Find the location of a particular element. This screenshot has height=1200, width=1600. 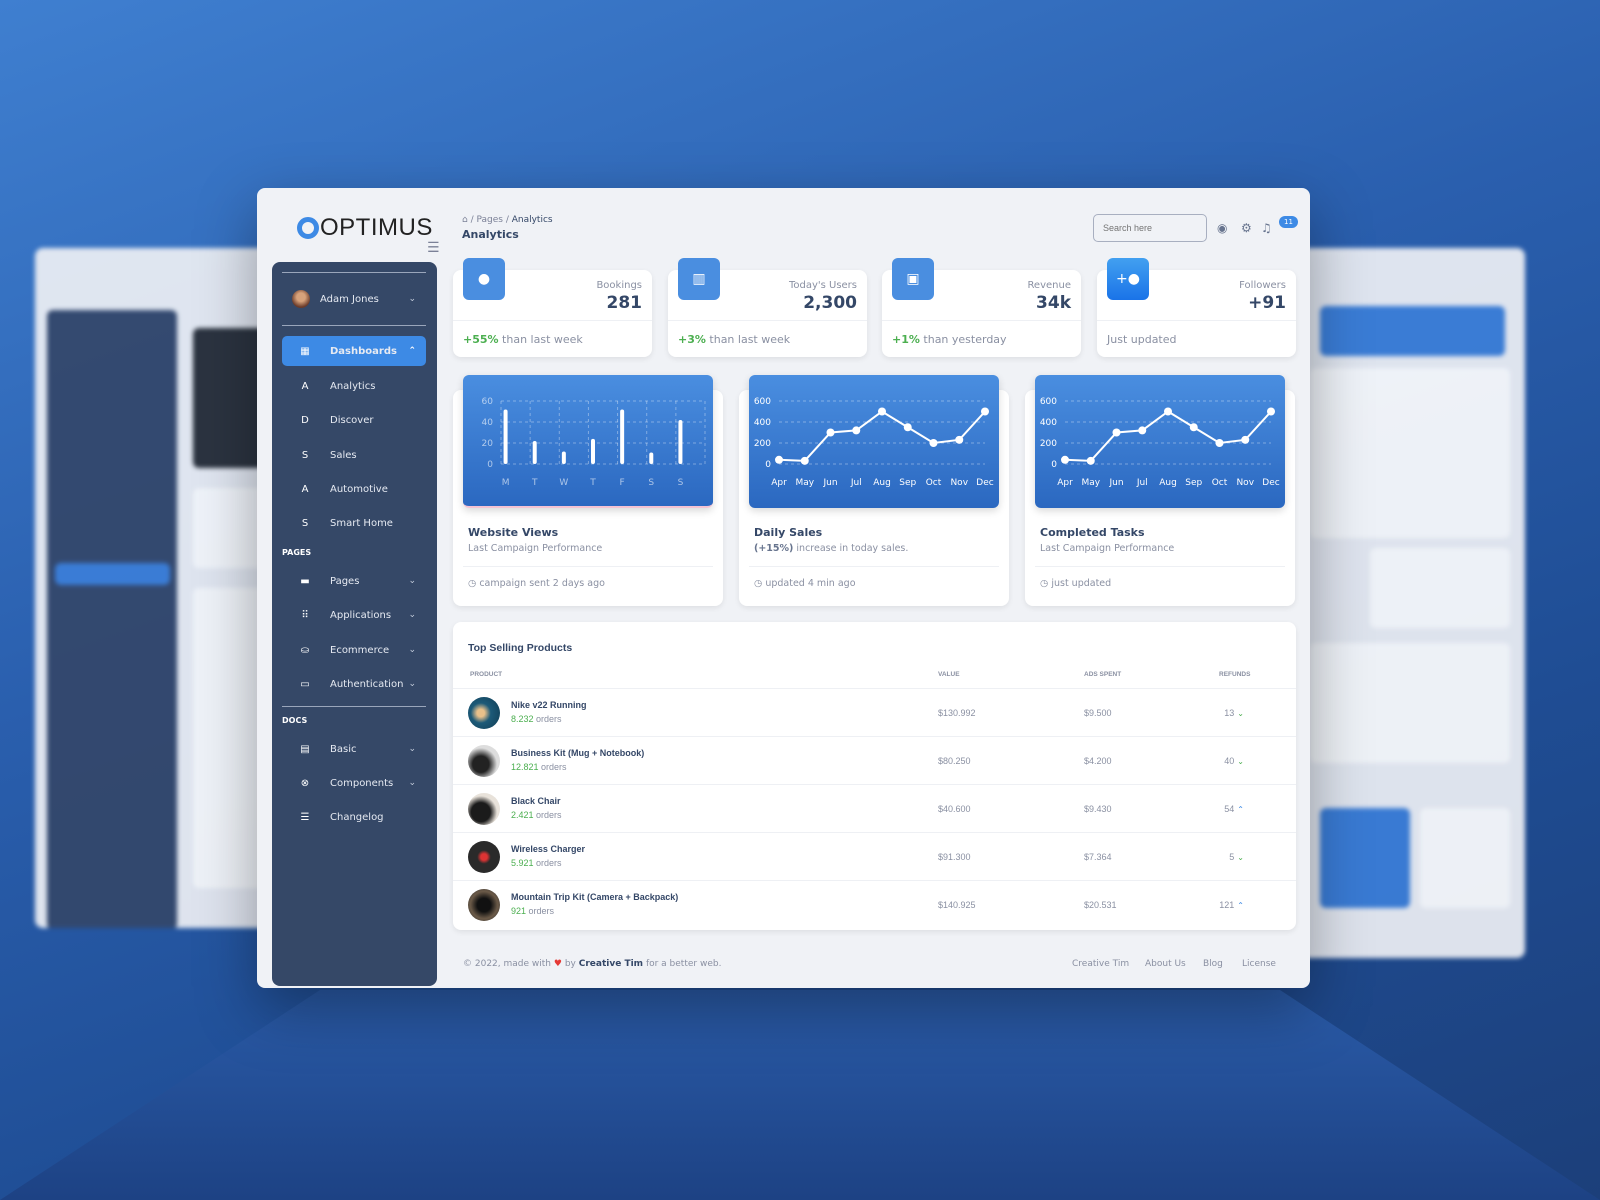

y-tick-label: 400 is located at coordinates (762, 423).